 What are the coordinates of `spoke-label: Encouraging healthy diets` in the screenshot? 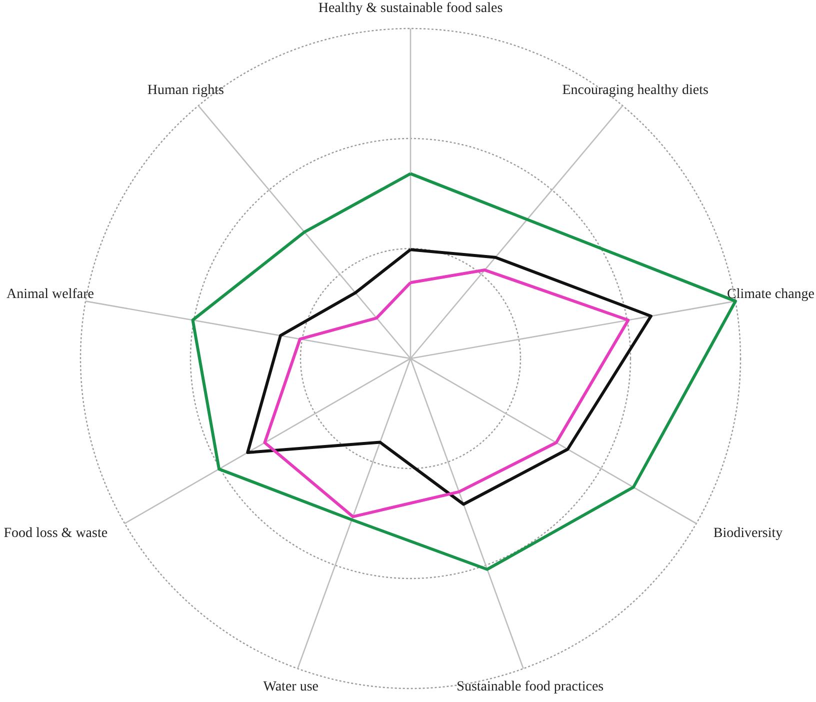 It's located at (635, 90).